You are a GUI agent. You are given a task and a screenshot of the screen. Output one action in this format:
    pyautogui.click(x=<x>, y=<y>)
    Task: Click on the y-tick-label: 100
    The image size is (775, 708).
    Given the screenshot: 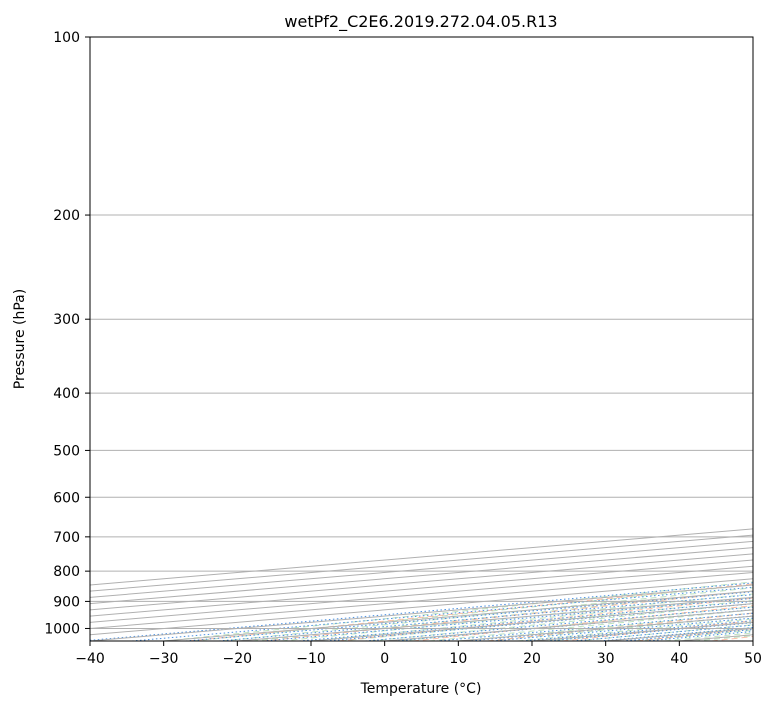 What is the action you would take?
    pyautogui.click(x=66, y=38)
    